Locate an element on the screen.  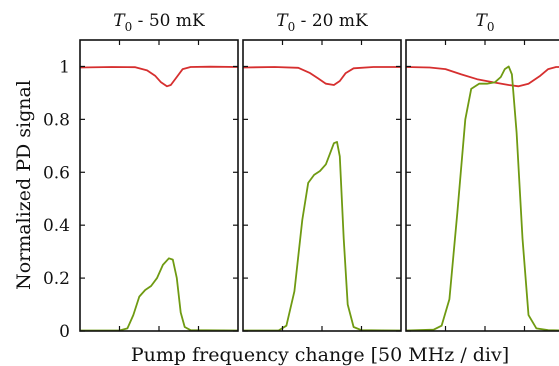
panel-1-title: T0 - 50 mK is located at coordinates (159, 22).